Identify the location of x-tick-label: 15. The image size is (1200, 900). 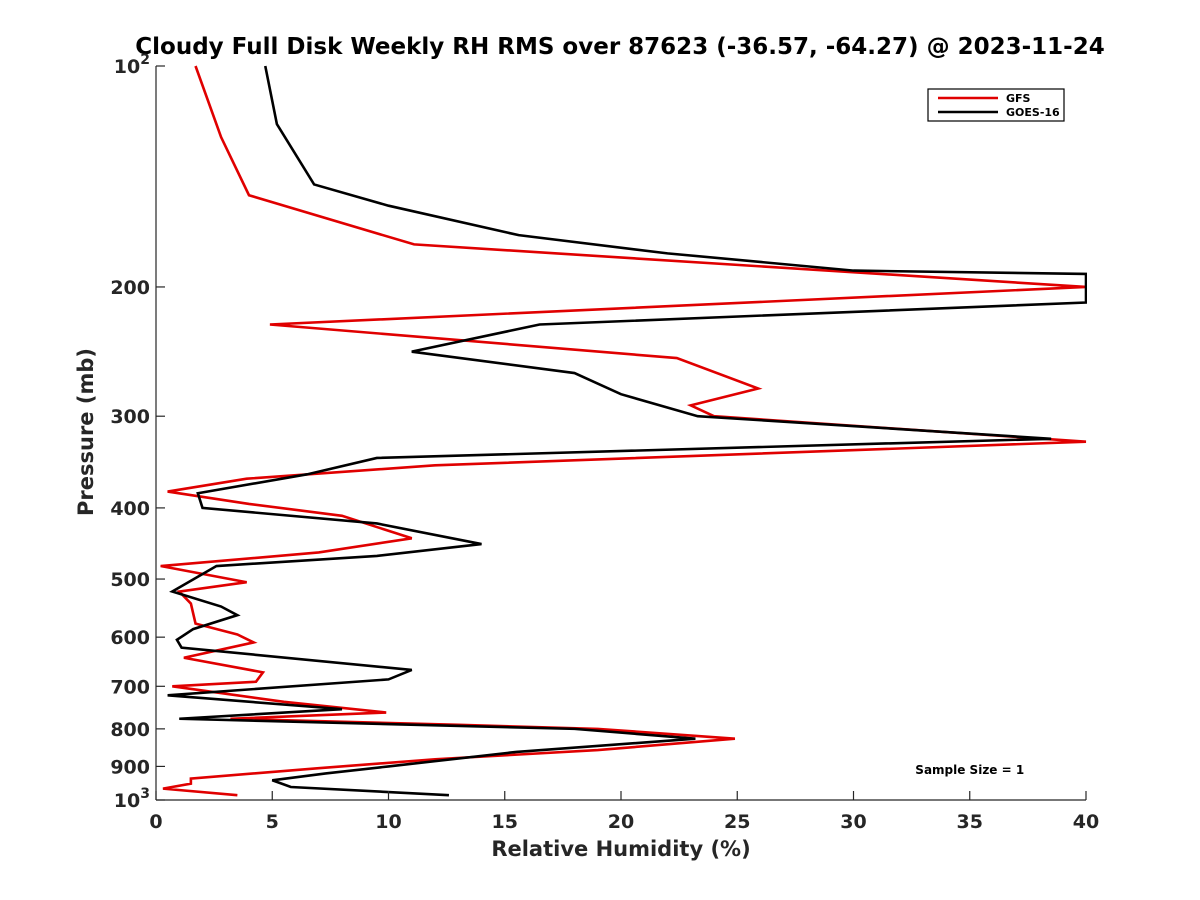
(505, 822).